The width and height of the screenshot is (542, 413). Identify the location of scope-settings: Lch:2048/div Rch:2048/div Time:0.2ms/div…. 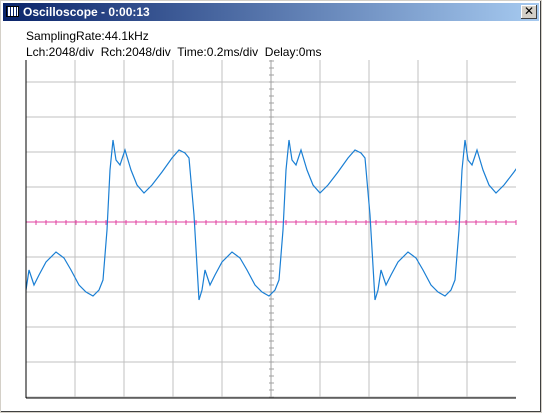
(174, 52).